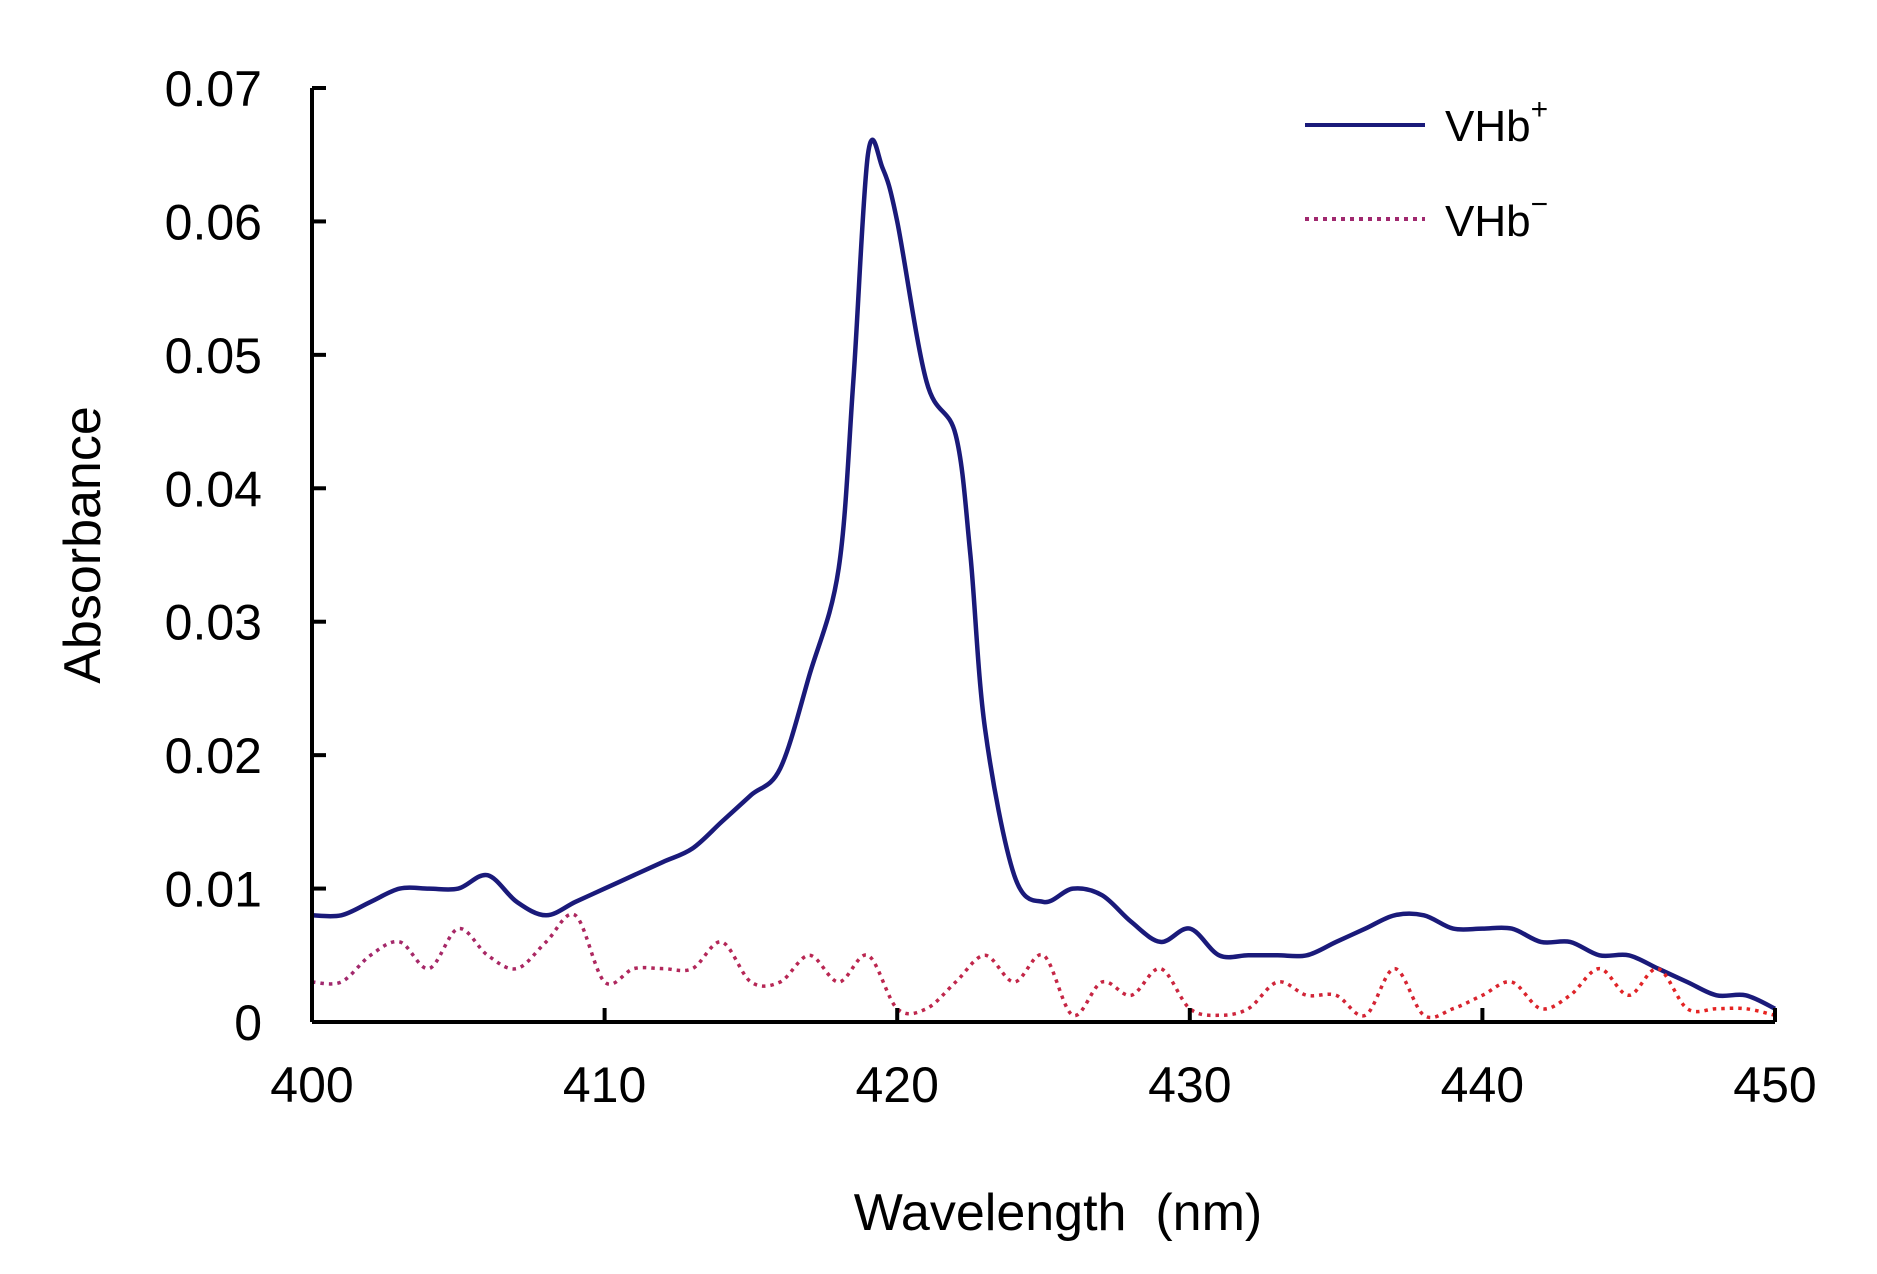 The image size is (1877, 1274). What do you see at coordinates (1496, 217) in the screenshot?
I see `legend-label-vhb-minus: VHb−` at bounding box center [1496, 217].